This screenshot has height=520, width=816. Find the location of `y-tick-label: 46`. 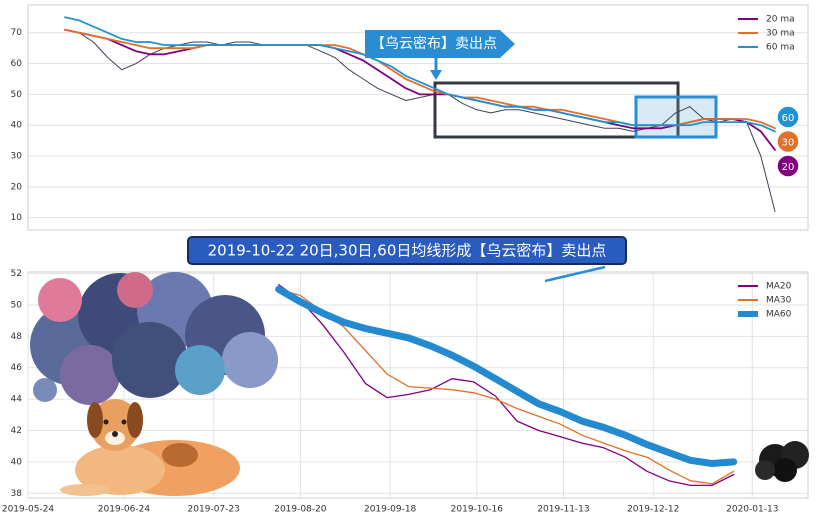

y-tick-label: 46 is located at coordinates (17, 368).